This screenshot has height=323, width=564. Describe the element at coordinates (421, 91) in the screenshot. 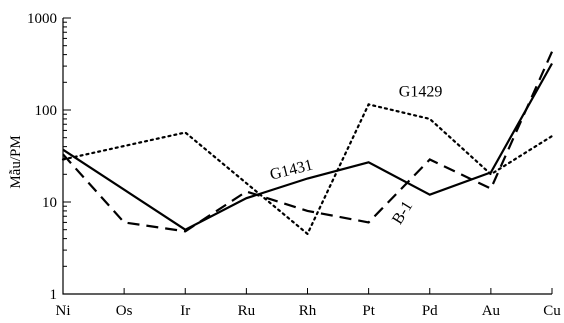

I see `series-label-g1429: G1429` at that location.